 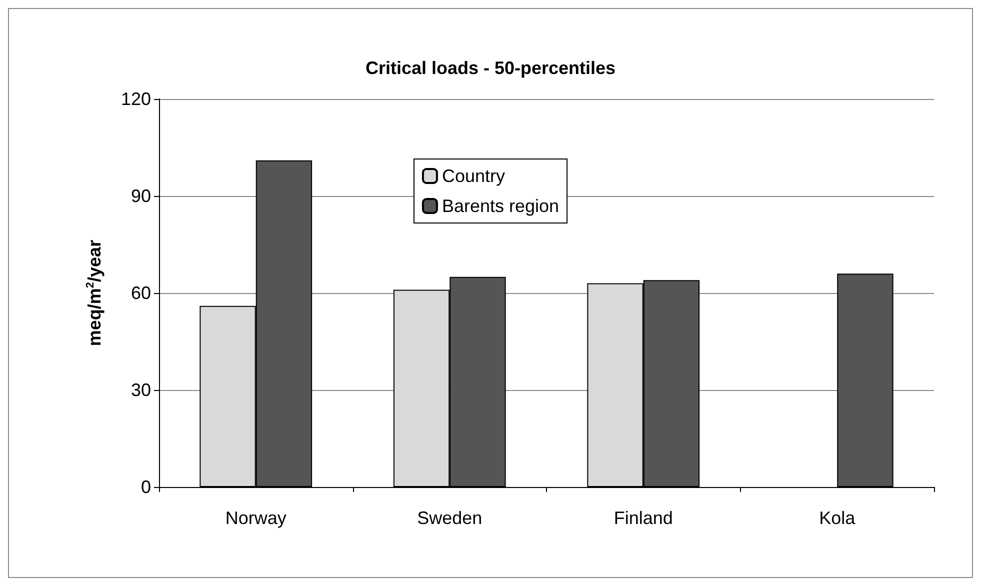 What do you see at coordinates (140, 390) in the screenshot?
I see `y-tick-label: 30` at bounding box center [140, 390].